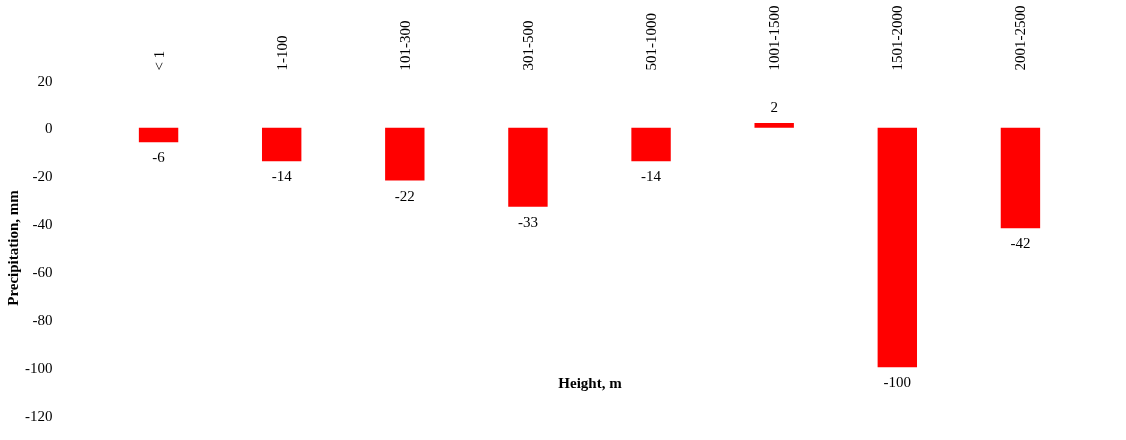  I want to click on y-tick-label: -80, so click(42, 319).